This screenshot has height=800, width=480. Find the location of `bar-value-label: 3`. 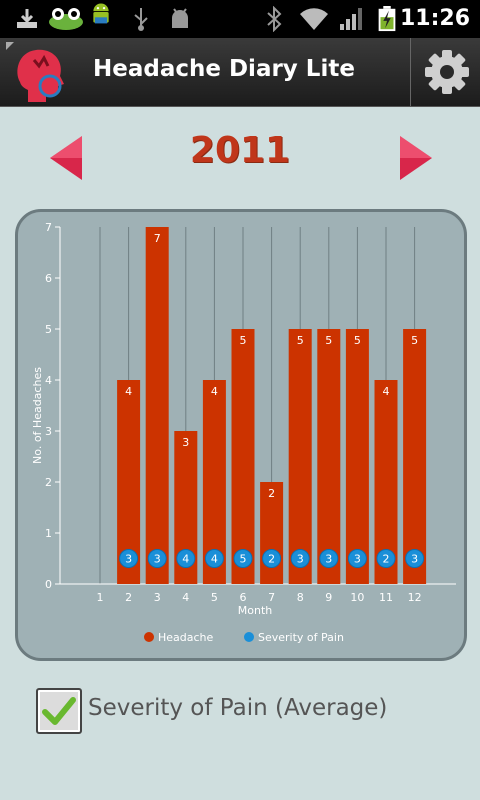

bar-value-label: 3 is located at coordinates (185, 442).